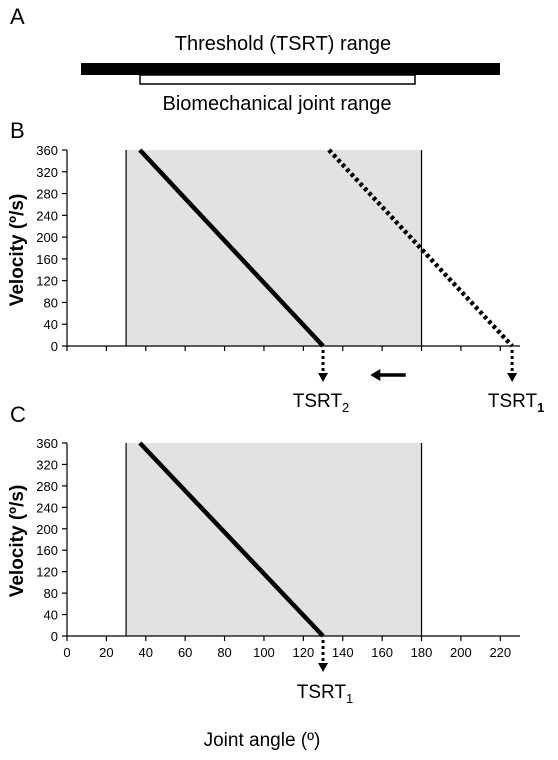 This screenshot has width=558, height=760. What do you see at coordinates (17, 541) in the screenshot?
I see `panel-c-y-axis-label: Velocity (º/s)` at bounding box center [17, 541].